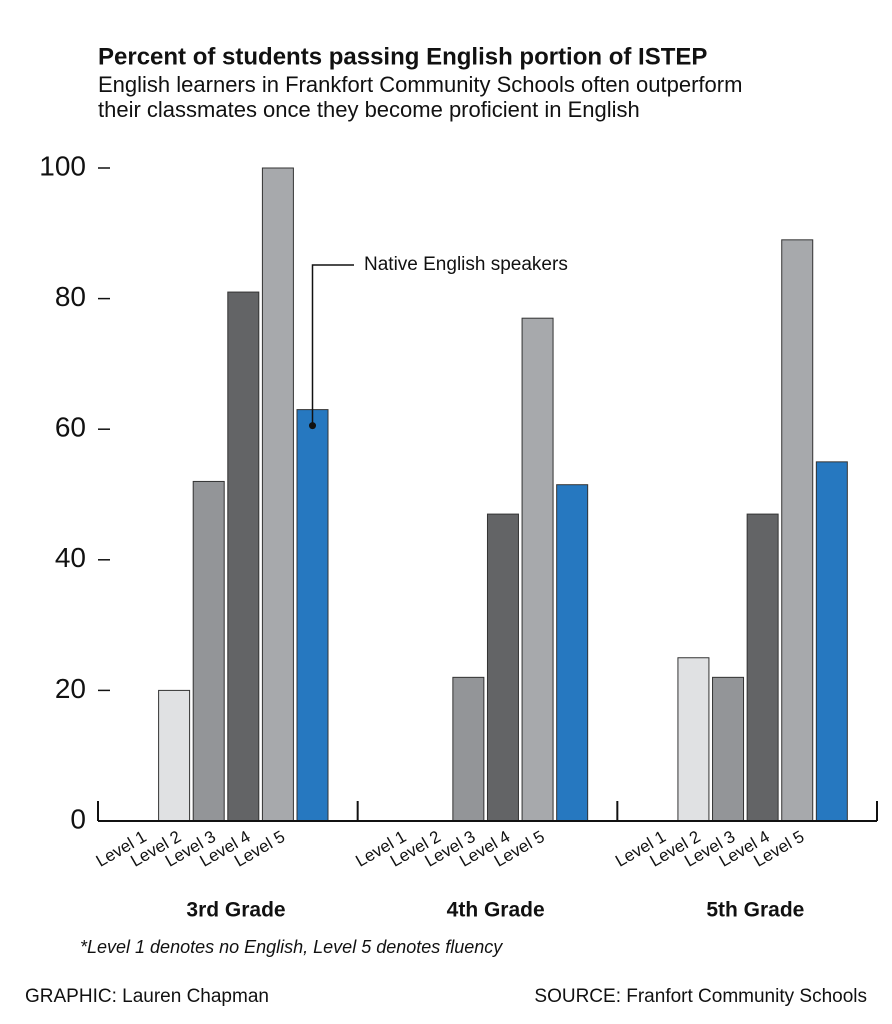 The width and height of the screenshot is (892, 1024). I want to click on y-tick-label: 20, so click(70, 688).